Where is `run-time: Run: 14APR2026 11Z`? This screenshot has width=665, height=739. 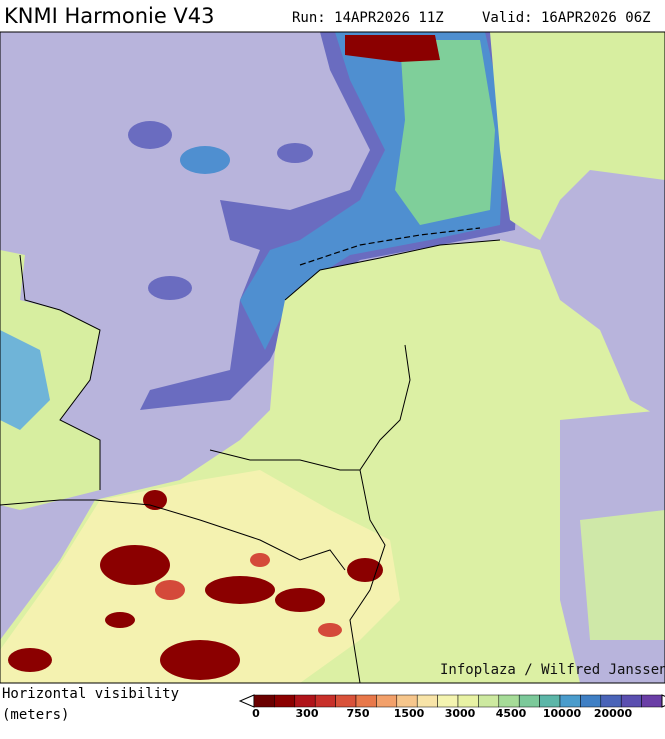 run-time: Run: 14APR2026 11Z is located at coordinates (368, 18).